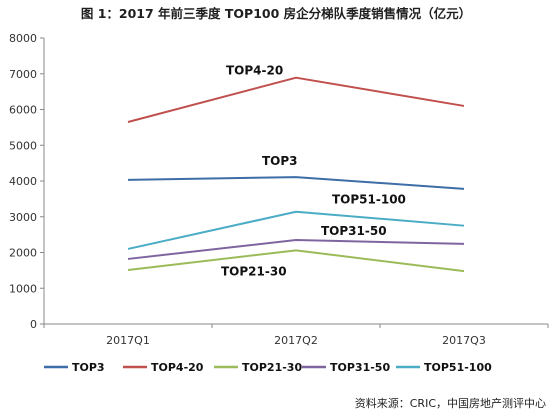  What do you see at coordinates (23, 110) in the screenshot?
I see `y-tick-label: 6000` at bounding box center [23, 110].